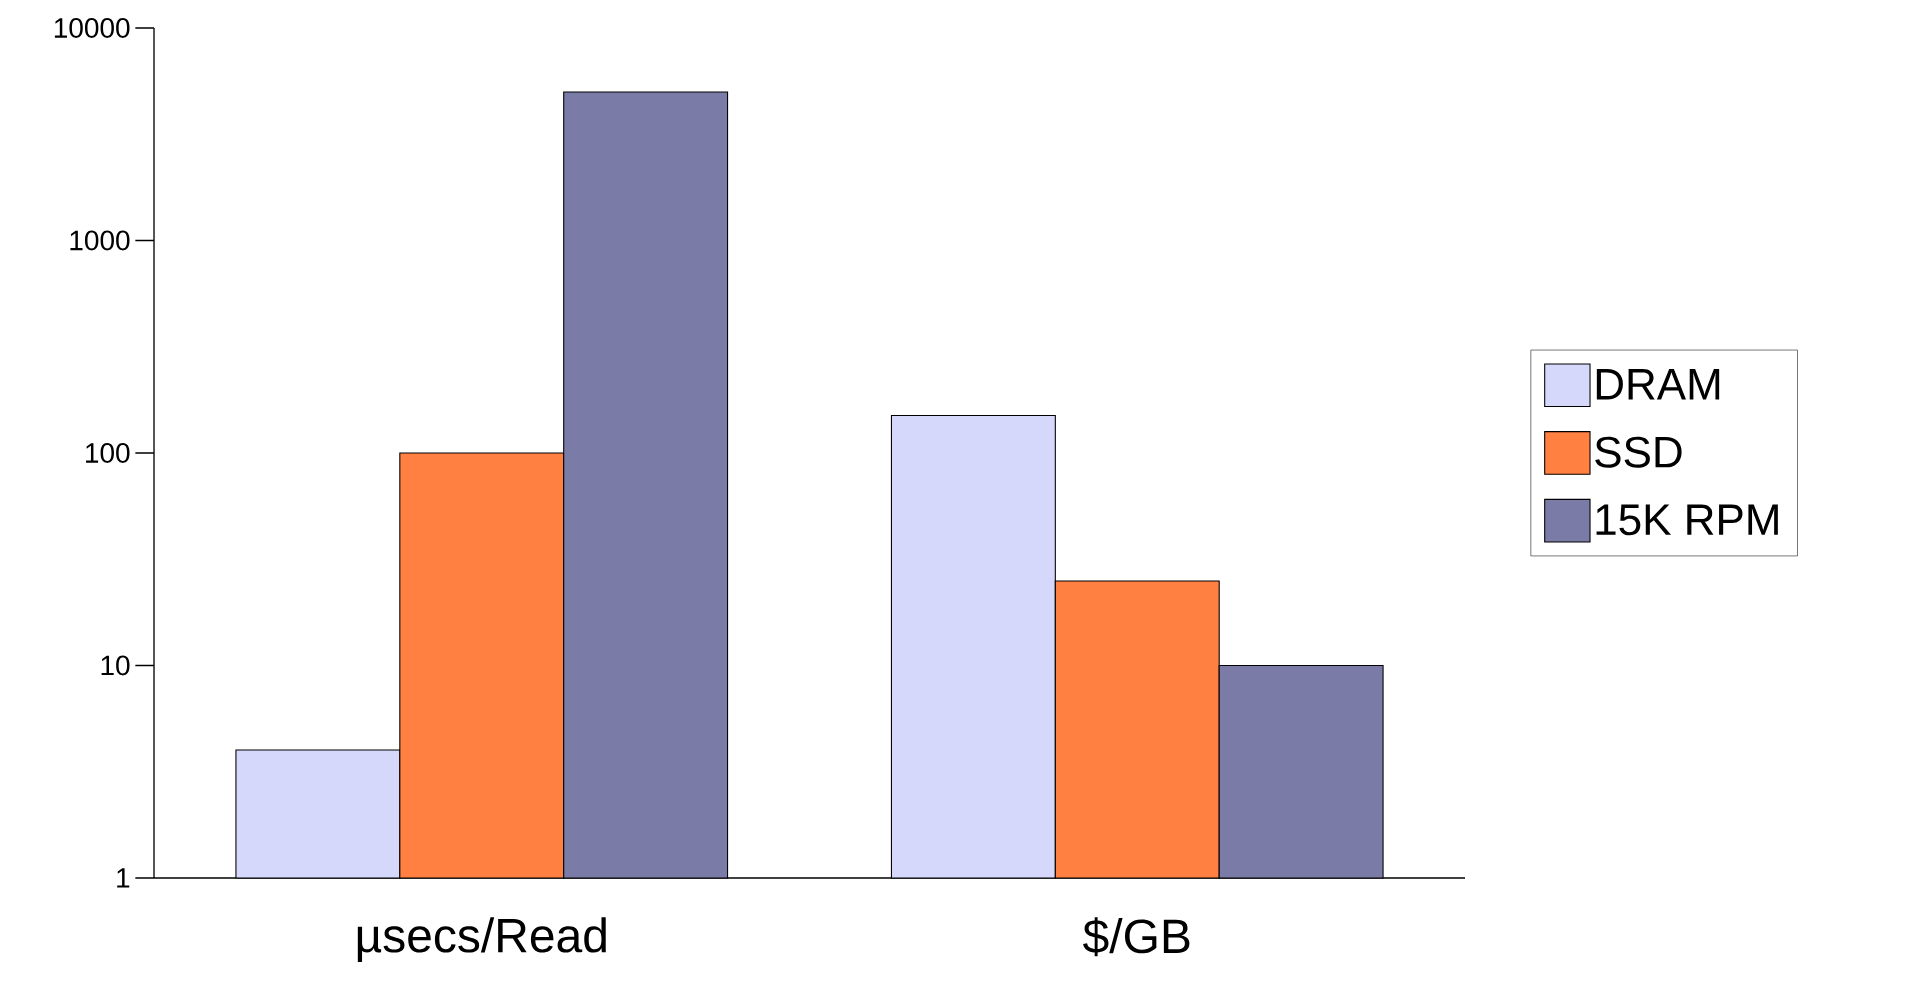  What do you see at coordinates (108, 453) in the screenshot?
I see `y-tick-label: 100` at bounding box center [108, 453].